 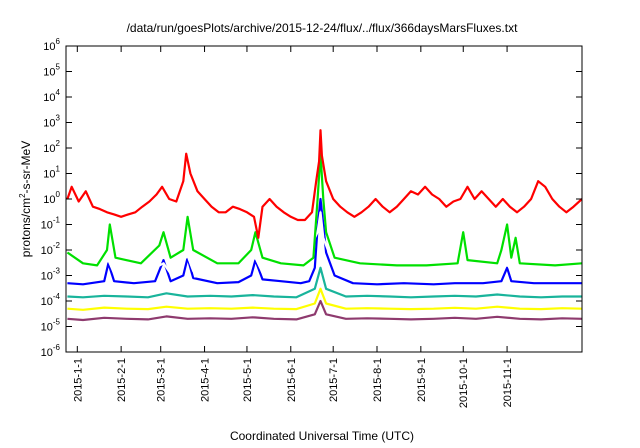 I want to click on x-tick-label: 2015-11-1, so click(x=508, y=382).